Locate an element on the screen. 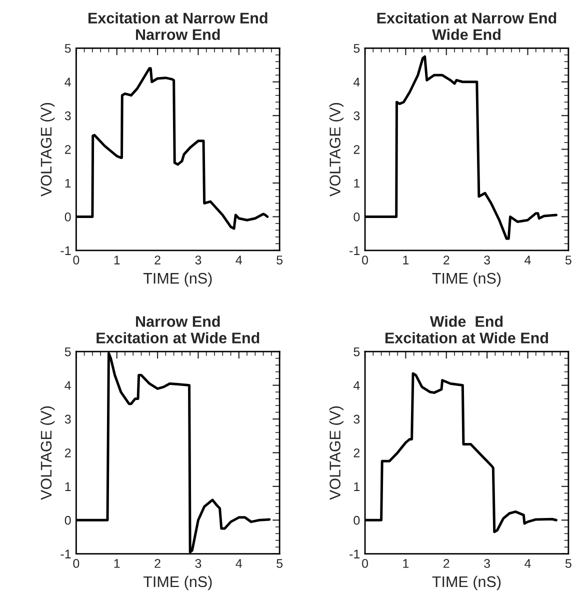 This screenshot has width=586, height=602. chart-title: Excitation at Narrow End Narrow End is located at coordinates (178, 26).